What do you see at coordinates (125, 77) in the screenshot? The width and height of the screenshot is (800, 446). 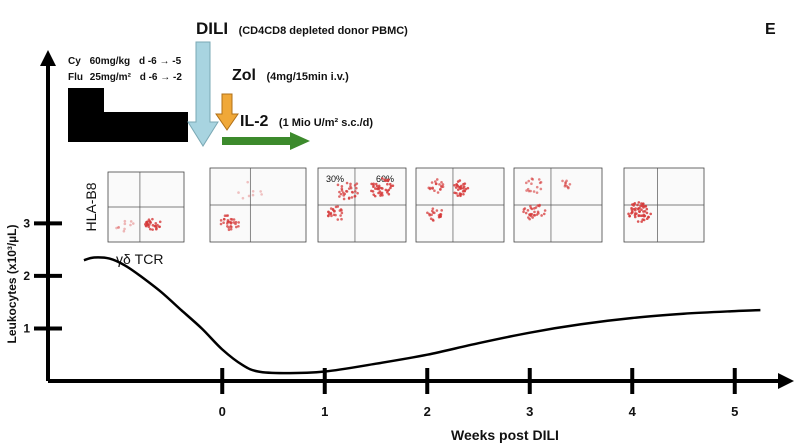 I see `regimen-flu: Flu 25mg/m² d -6 → -2` at bounding box center [125, 77].